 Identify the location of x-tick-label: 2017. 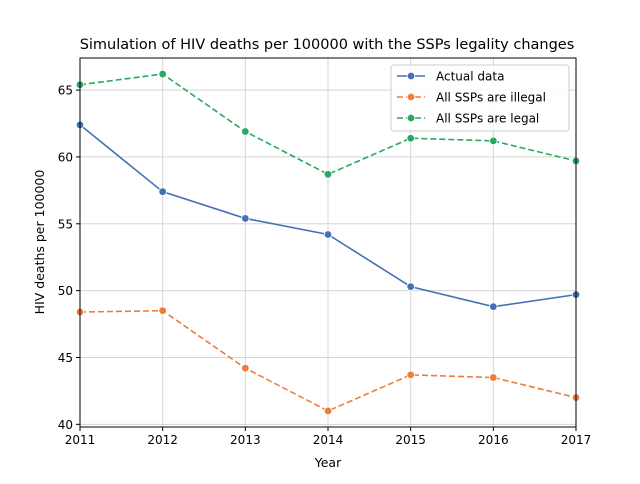
(576, 440).